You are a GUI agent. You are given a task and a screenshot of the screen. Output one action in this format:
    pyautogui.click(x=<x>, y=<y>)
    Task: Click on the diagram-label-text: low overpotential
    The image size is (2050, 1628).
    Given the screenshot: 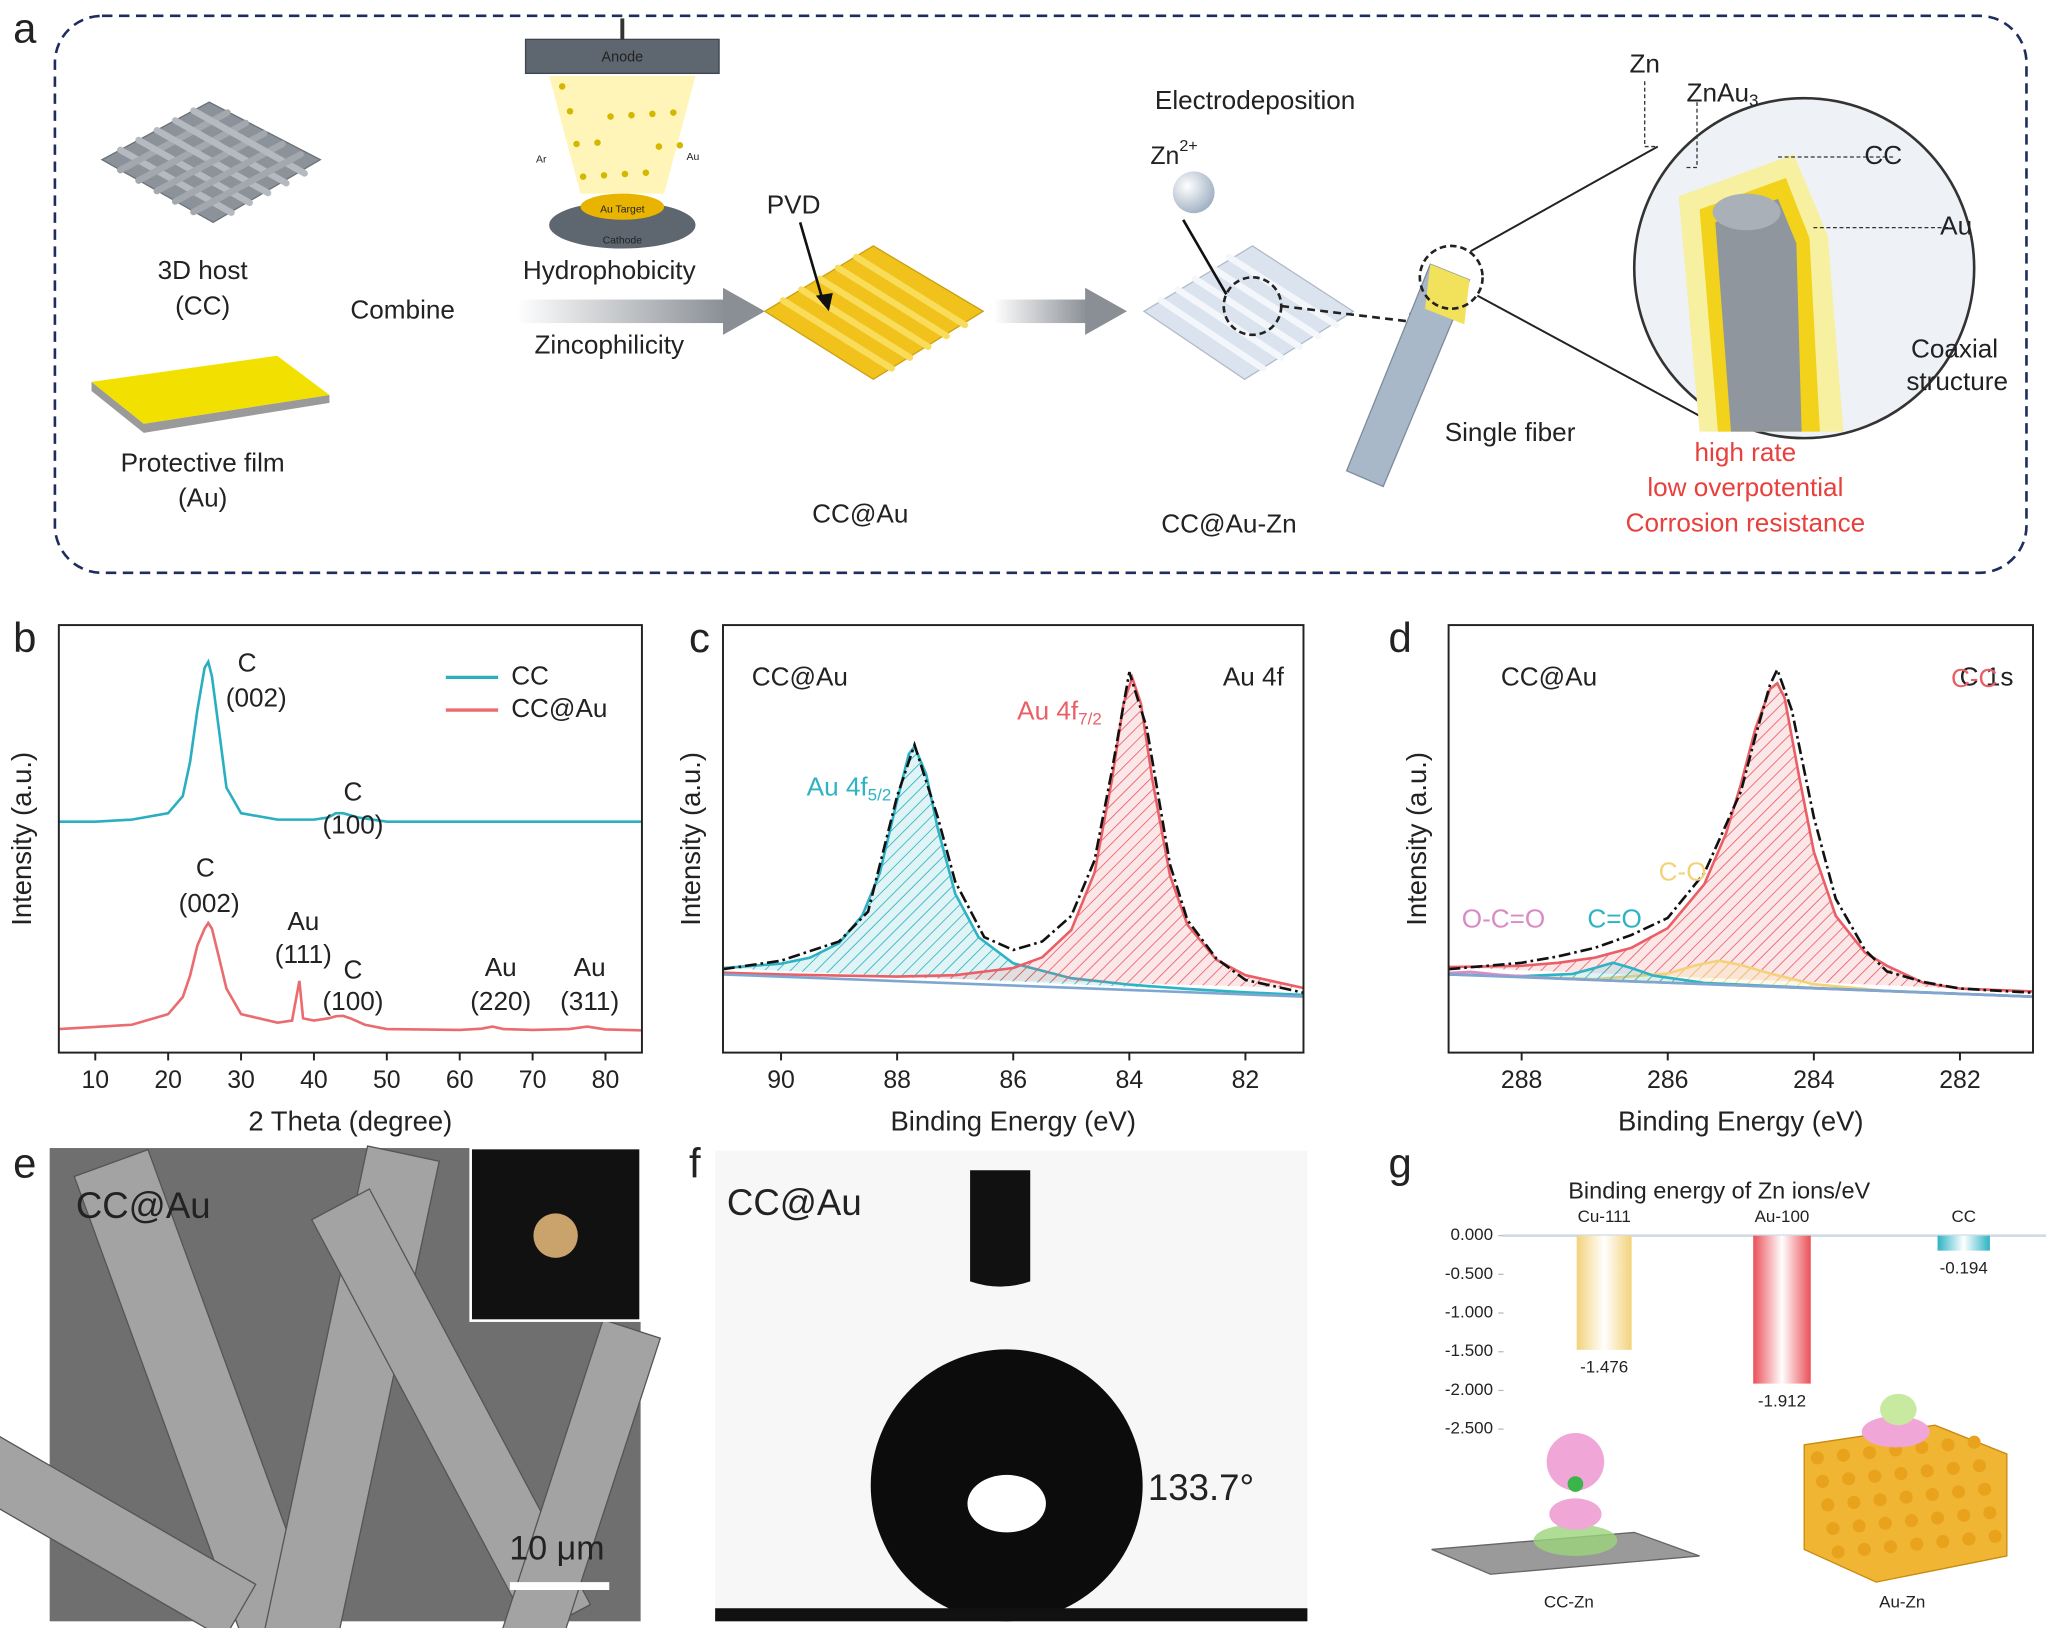 What is the action you would take?
    pyautogui.click(x=1745, y=487)
    